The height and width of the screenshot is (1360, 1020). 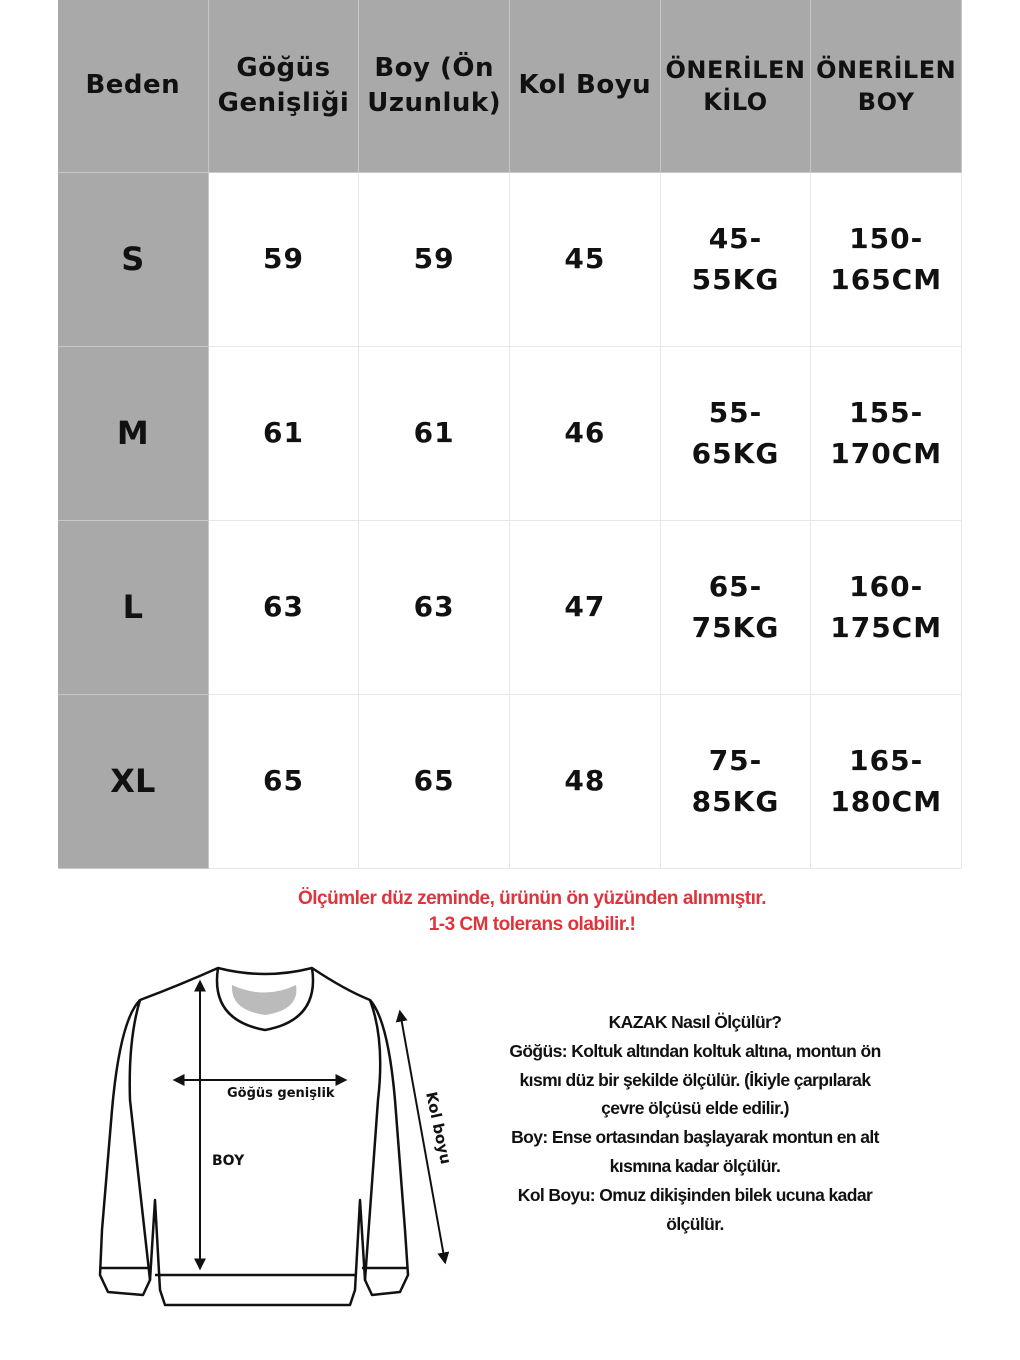 I want to click on table-cell: 45- 55KG, so click(x=736, y=260).